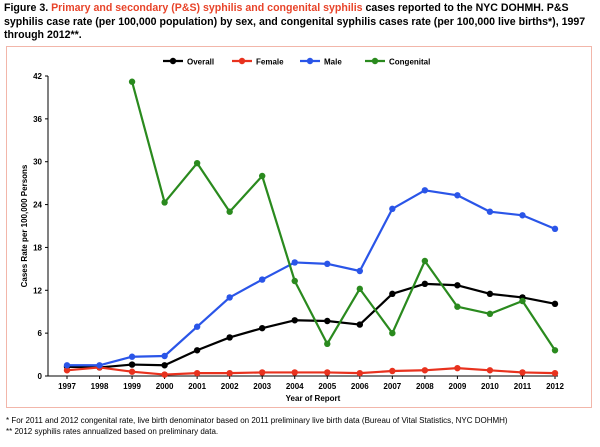  What do you see at coordinates (200, 62) in the screenshot?
I see `legend-label-overall: Overall` at bounding box center [200, 62].